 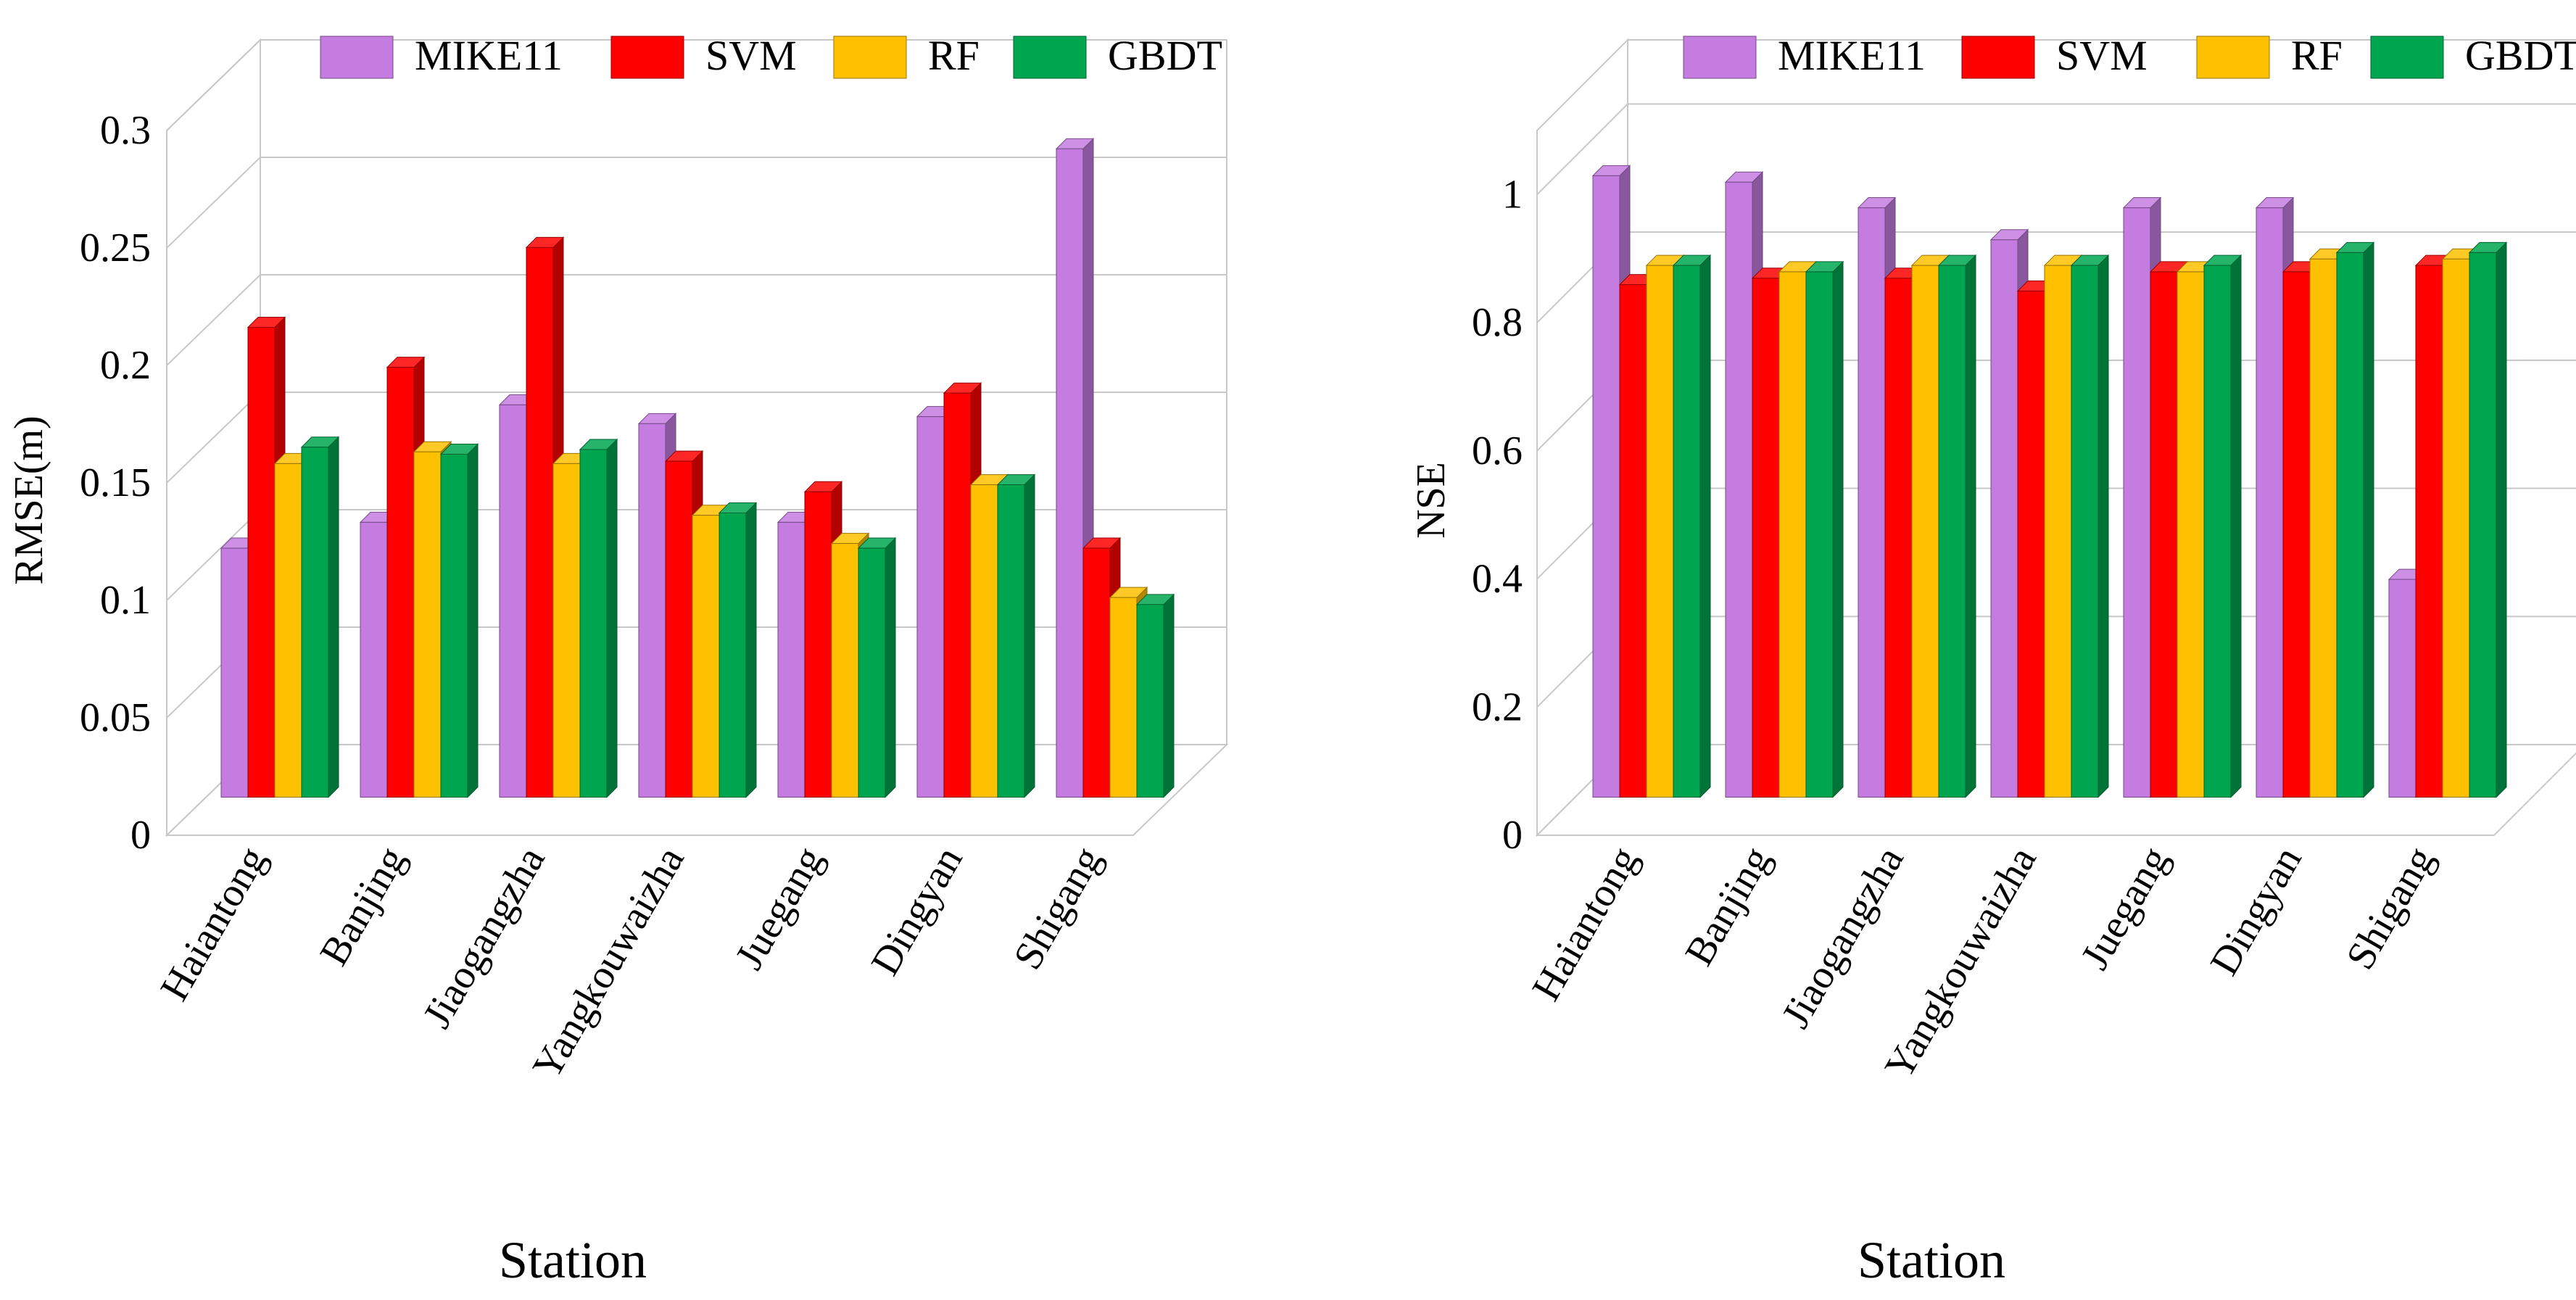 What do you see at coordinates (29, 499) in the screenshot?
I see `rmse-chart-y-axis-label: RMSE(m)` at bounding box center [29, 499].